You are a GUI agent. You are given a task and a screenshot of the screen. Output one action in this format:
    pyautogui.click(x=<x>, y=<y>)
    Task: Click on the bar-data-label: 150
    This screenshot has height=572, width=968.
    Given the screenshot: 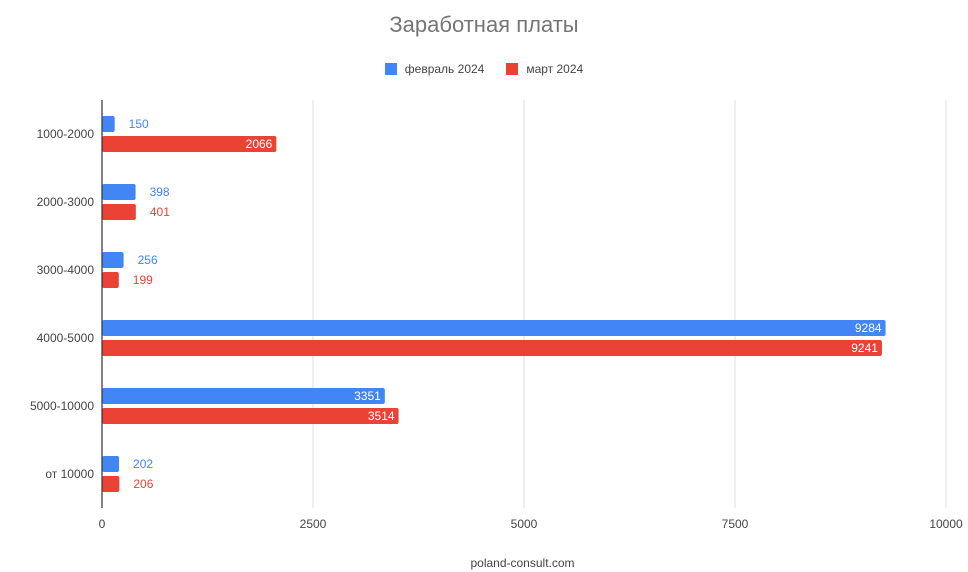 What is the action you would take?
    pyautogui.click(x=139, y=124)
    